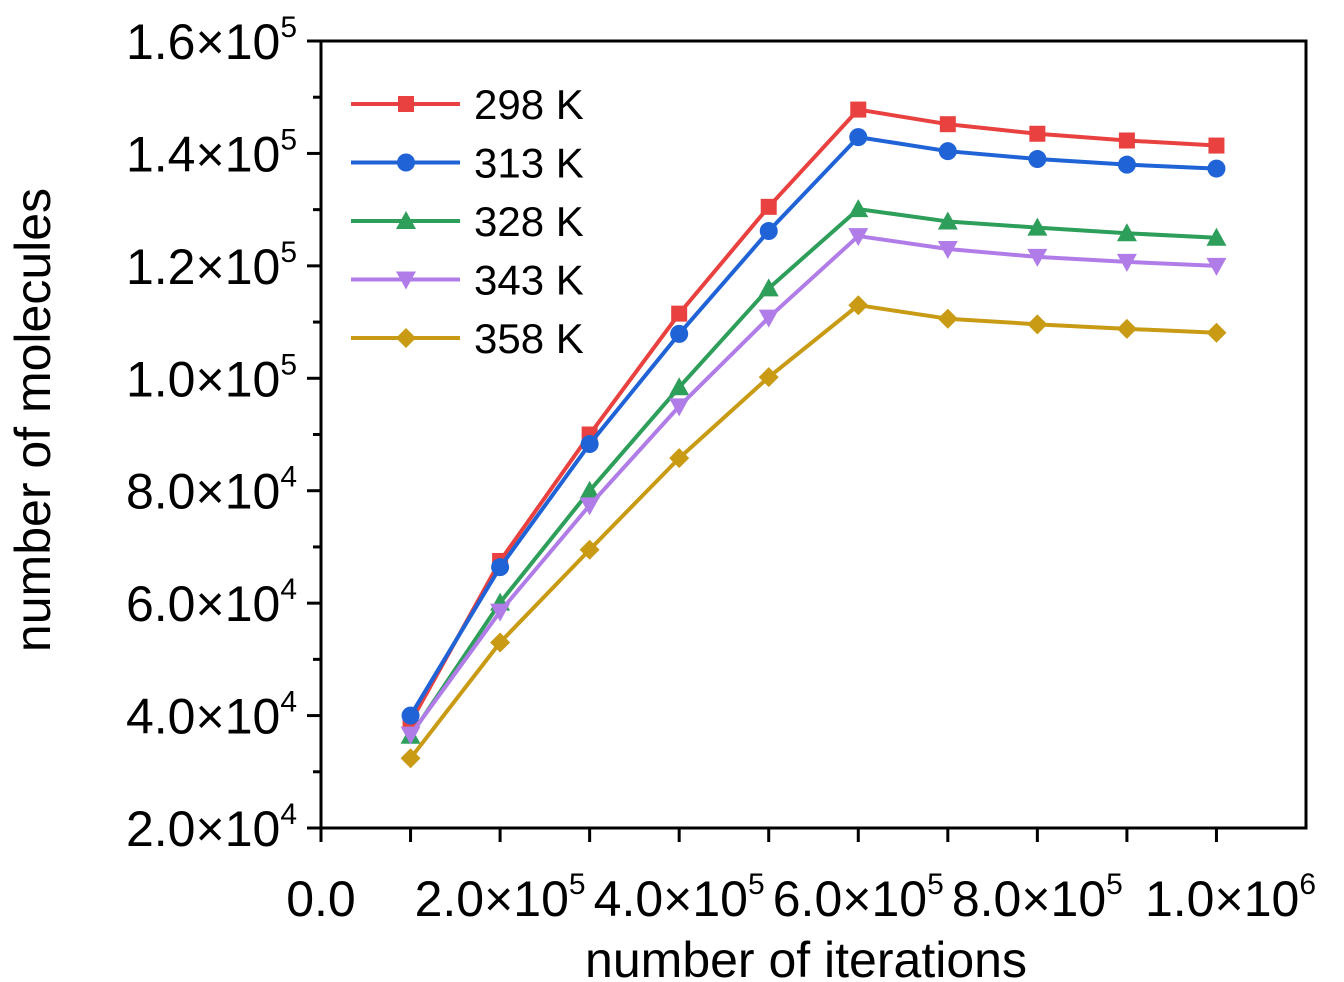 This screenshot has height=982, width=1344. I want to click on x-axis-title: number of iterations, so click(806, 957).